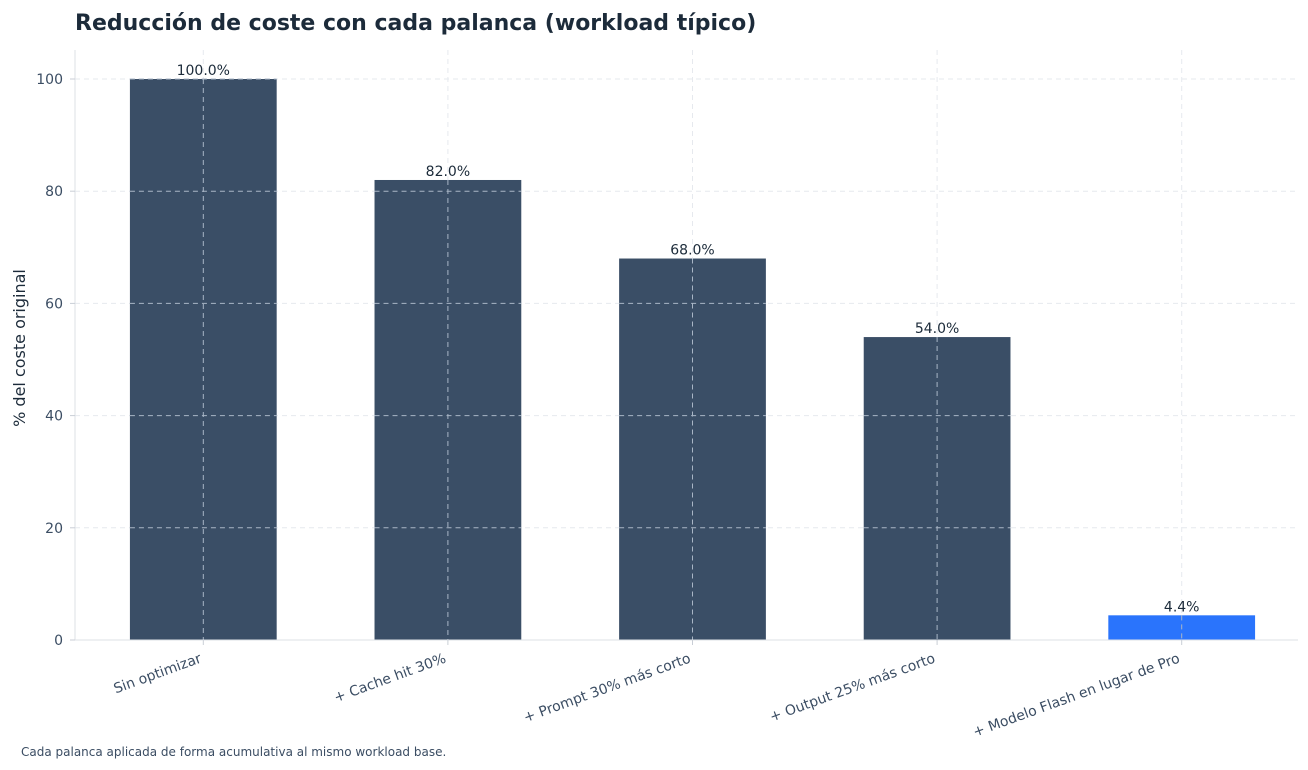 The height and width of the screenshot is (770, 1308). I want to click on y-tick-label: 20, so click(54, 529).